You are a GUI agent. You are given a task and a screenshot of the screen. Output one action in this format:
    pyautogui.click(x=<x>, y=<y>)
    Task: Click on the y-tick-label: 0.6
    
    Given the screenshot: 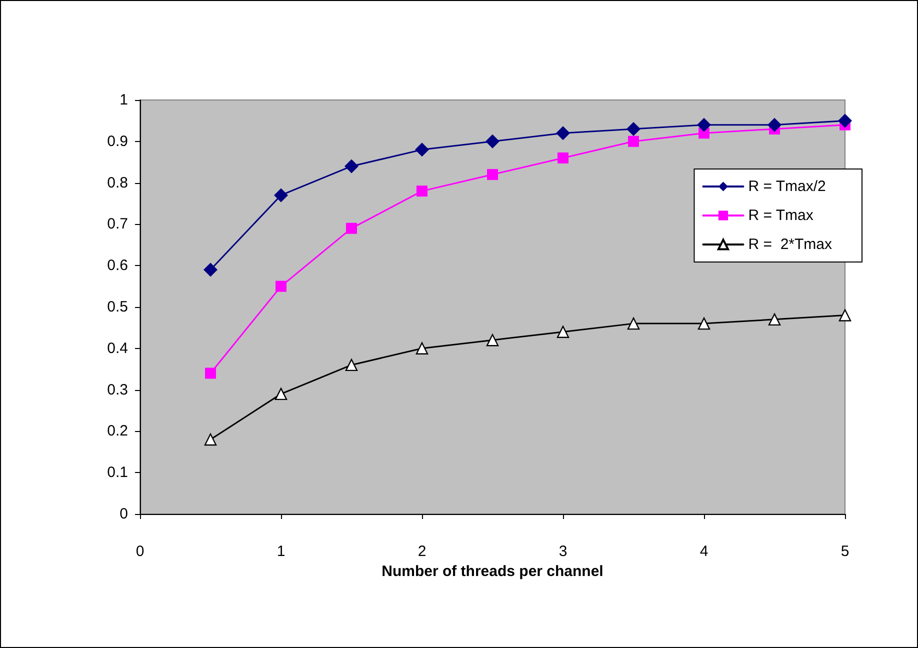 What is the action you would take?
    pyautogui.click(x=117, y=265)
    